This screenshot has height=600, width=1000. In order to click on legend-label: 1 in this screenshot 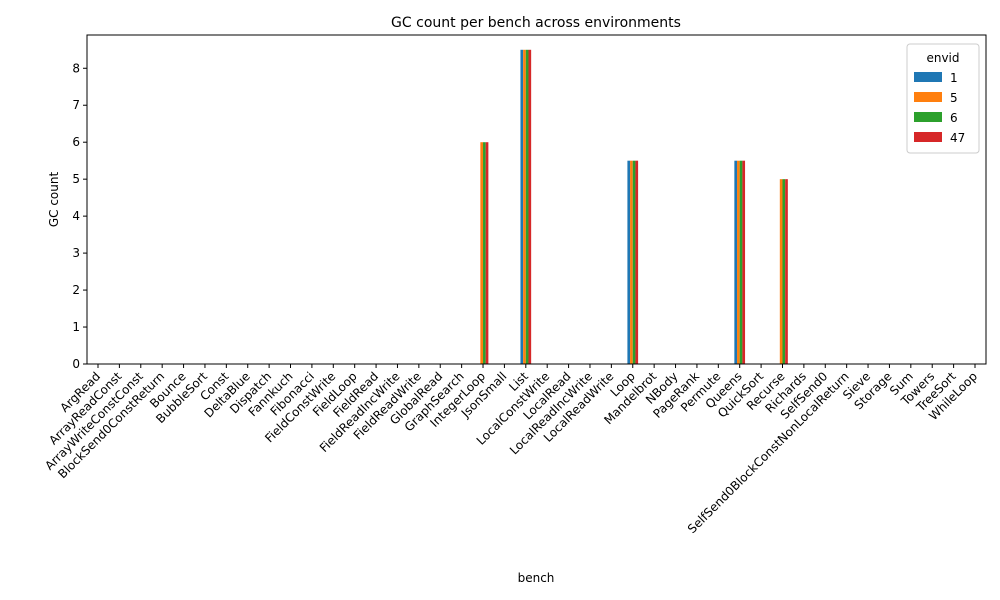, I will do `click(954, 78)`.